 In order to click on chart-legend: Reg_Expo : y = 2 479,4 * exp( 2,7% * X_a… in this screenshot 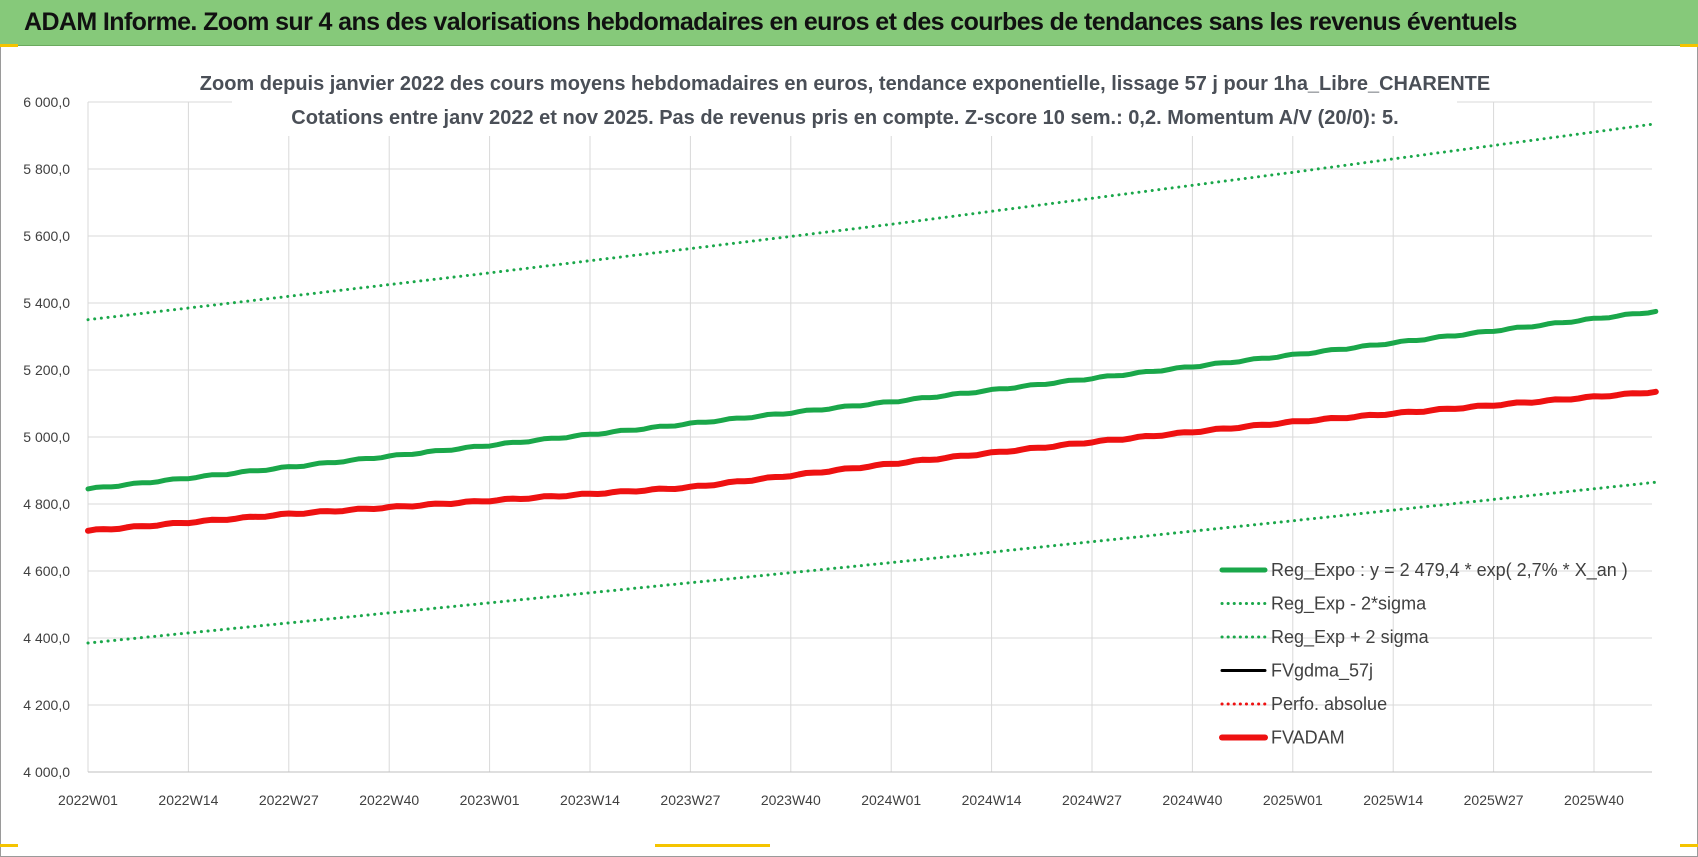, I will do `click(1423, 654)`.